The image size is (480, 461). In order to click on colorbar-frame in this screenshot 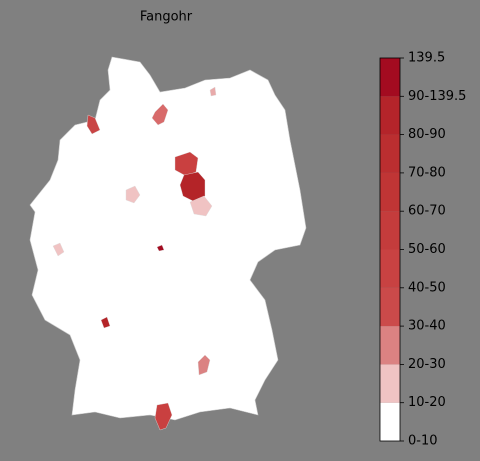, I will do `click(390, 249)`.